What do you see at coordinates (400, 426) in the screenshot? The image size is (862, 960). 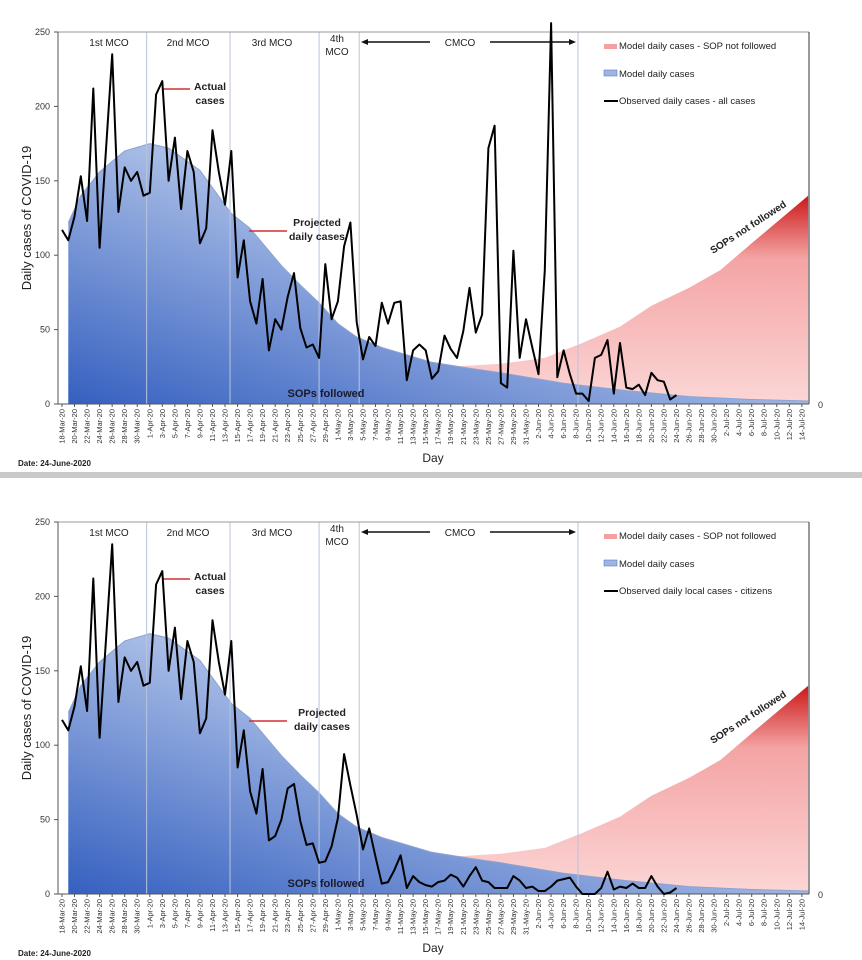 I see `x-tick-label: 11-May-20` at bounding box center [400, 426].